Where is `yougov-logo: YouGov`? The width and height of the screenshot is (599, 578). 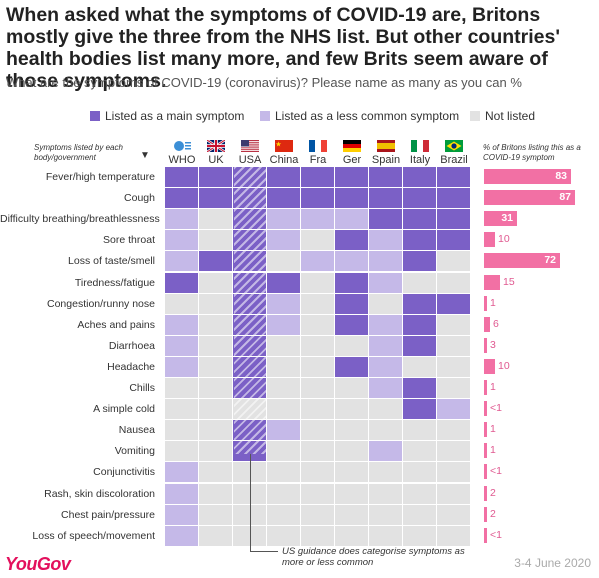
yougov-logo: YouGov is located at coordinates (38, 564).